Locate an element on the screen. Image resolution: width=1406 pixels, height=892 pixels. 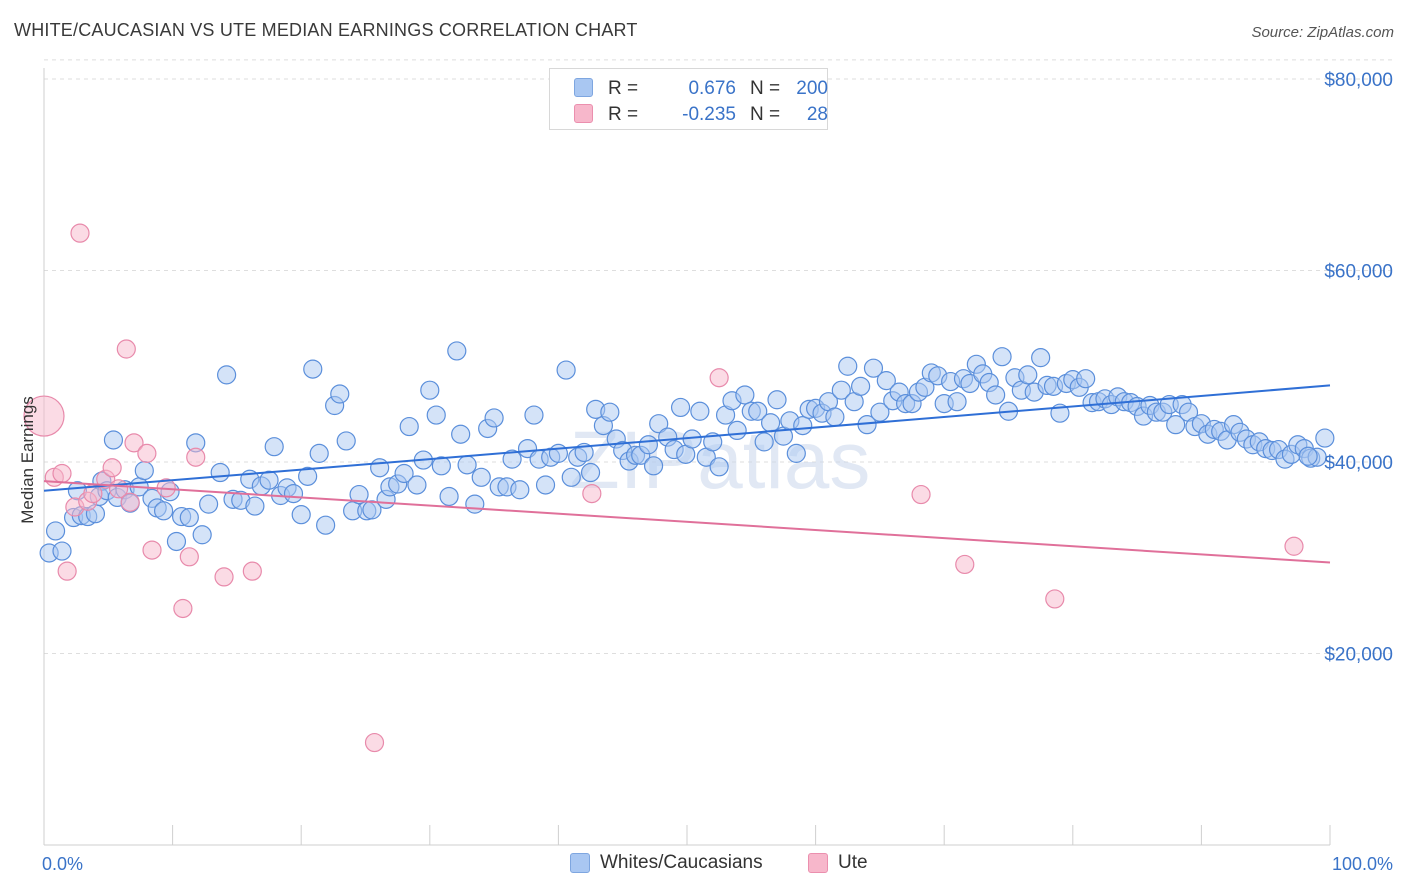
y-tick-label: $60,000 is located at coordinates (1358, 272).